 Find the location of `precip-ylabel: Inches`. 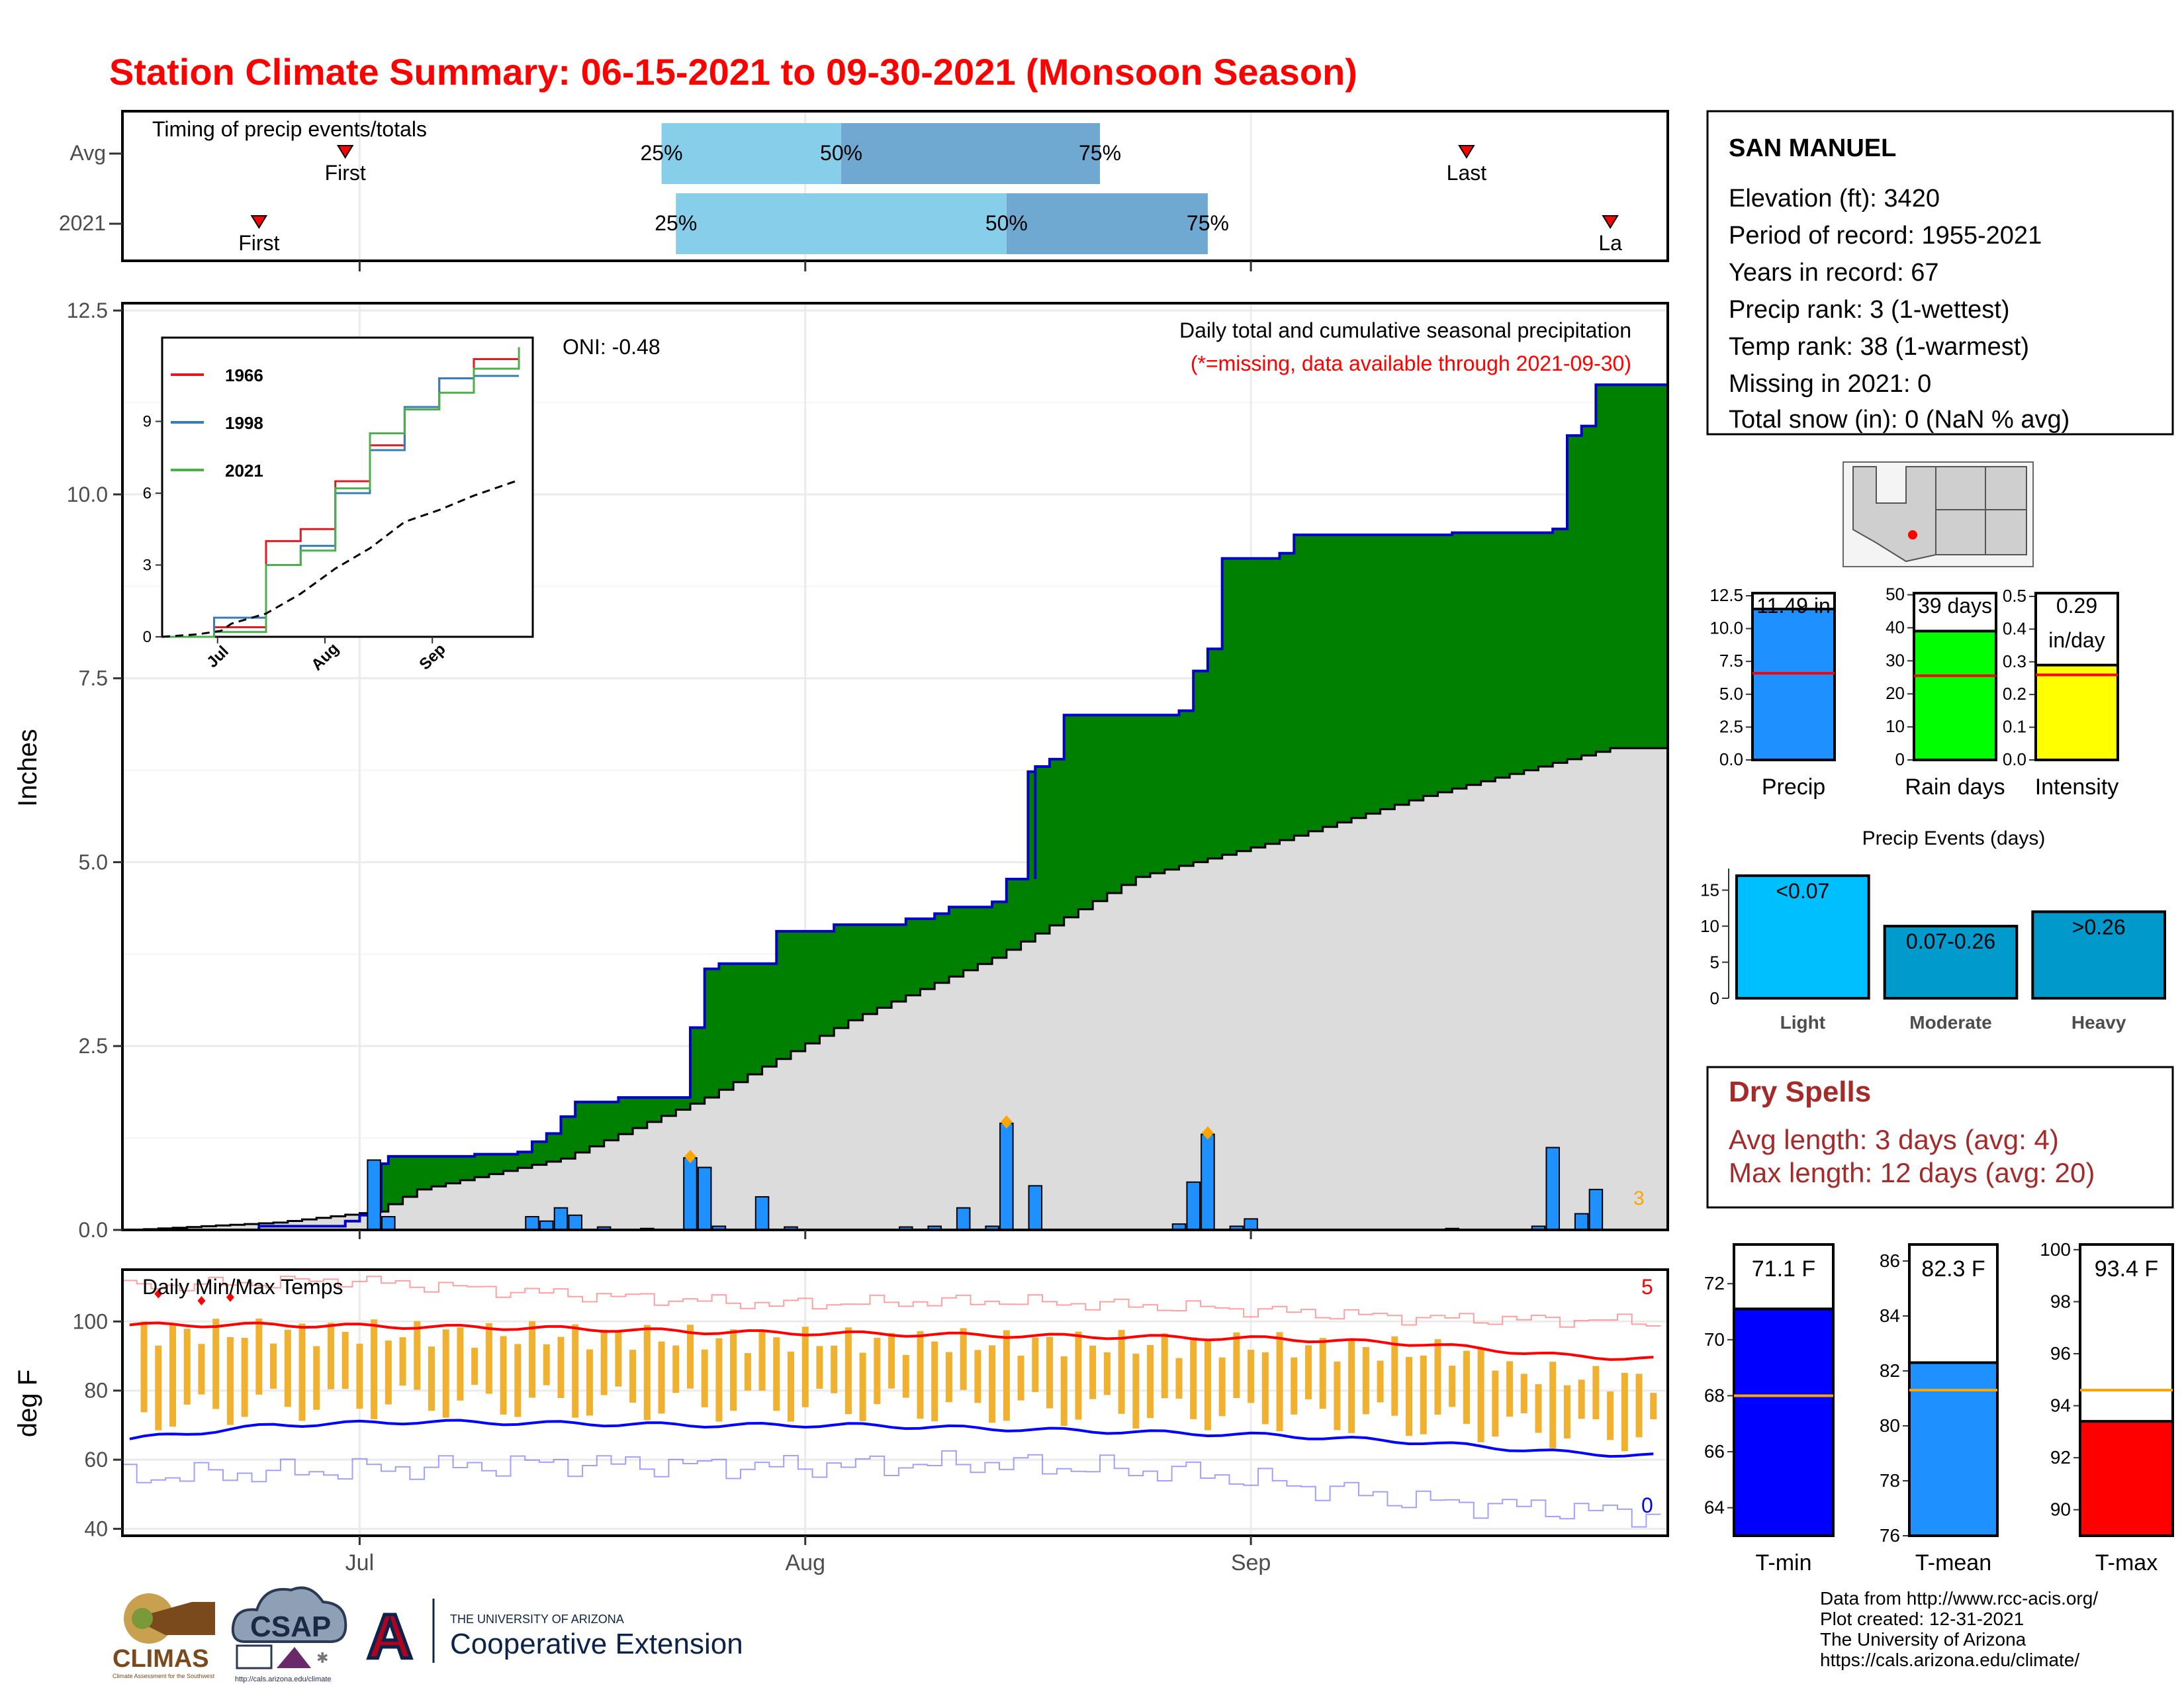

precip-ylabel: Inches is located at coordinates (28, 768).